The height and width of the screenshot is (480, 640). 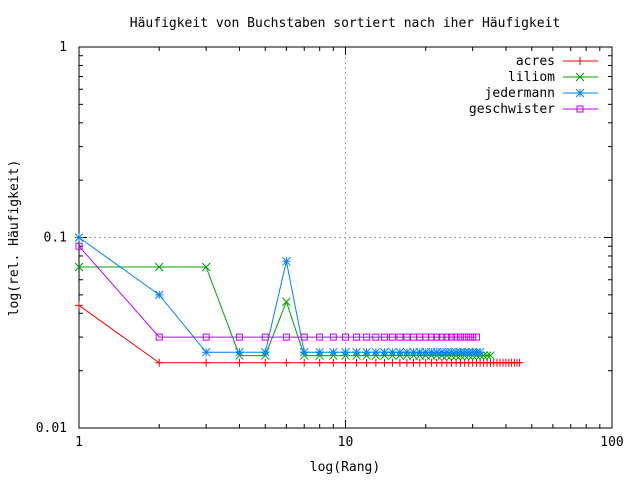 What do you see at coordinates (346, 442) in the screenshot?
I see `x-tick-label: 10` at bounding box center [346, 442].